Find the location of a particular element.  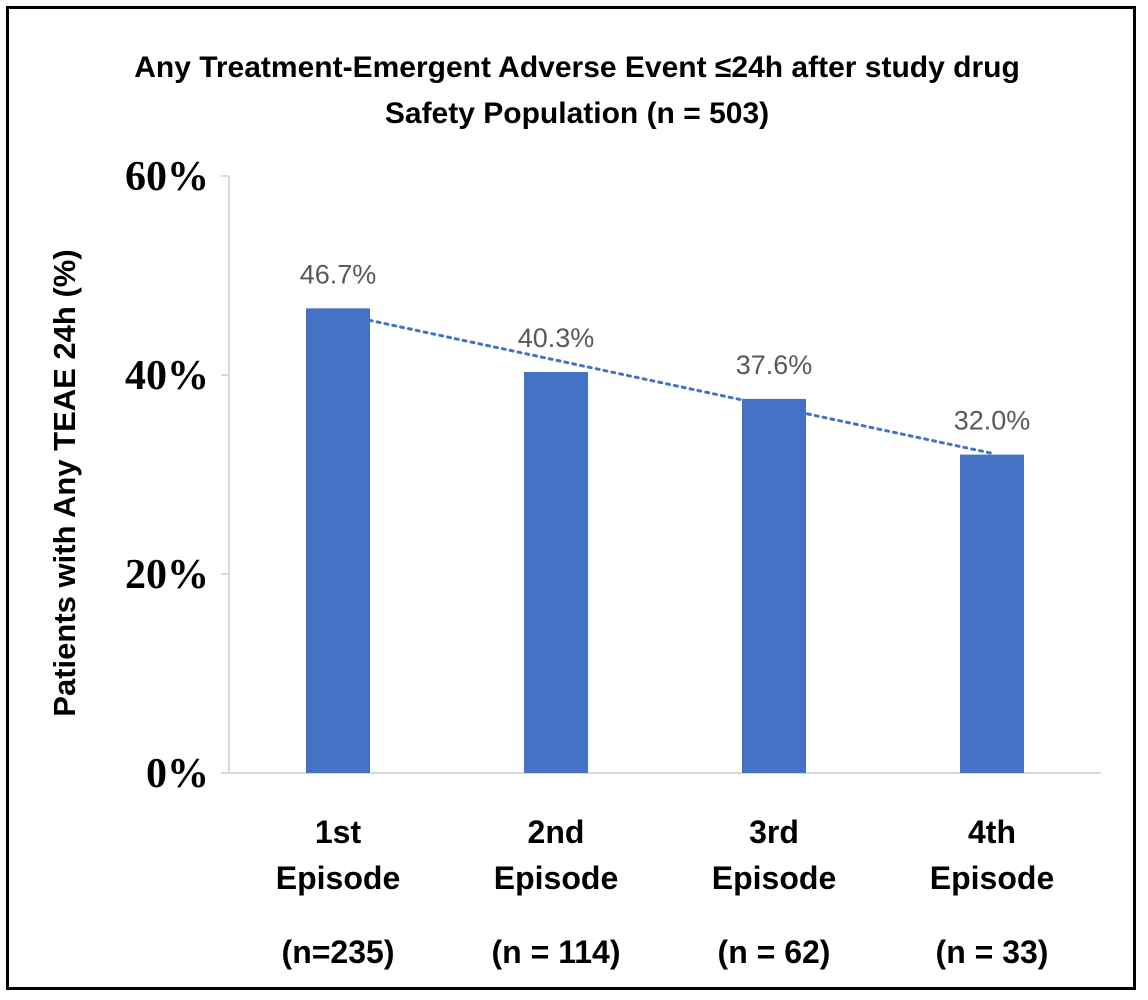

y-tick-label: 60% is located at coordinates (167, 177).